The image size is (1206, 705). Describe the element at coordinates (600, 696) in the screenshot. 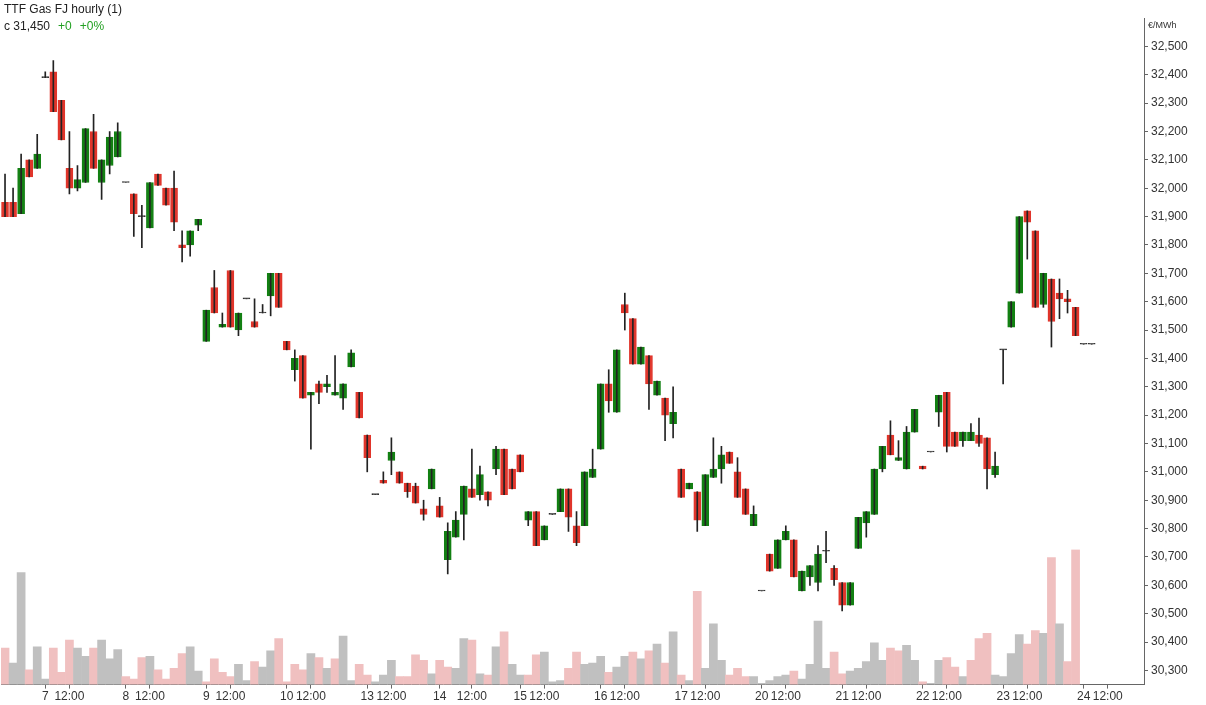

I see `x-tick-label: 16` at that location.